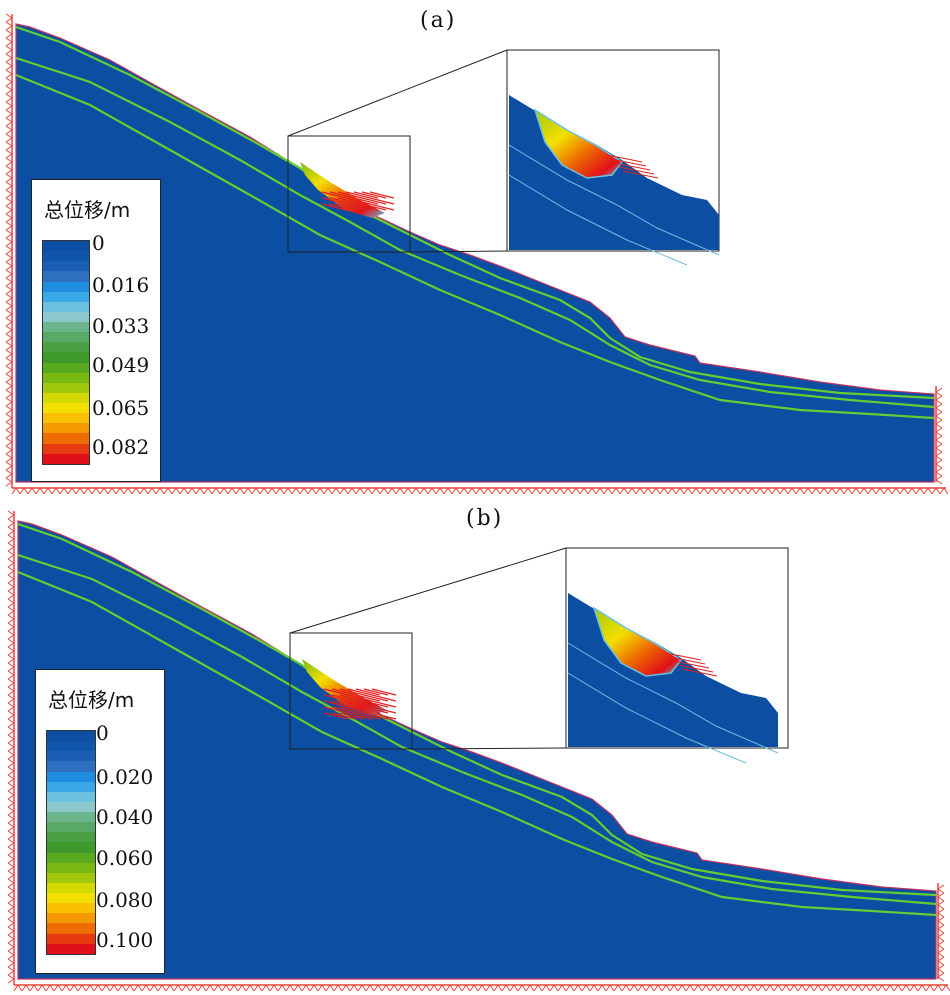 This screenshot has width=950, height=995. Describe the element at coordinates (637, 641) in the screenshot. I see `inset-failure-zone` at that location.